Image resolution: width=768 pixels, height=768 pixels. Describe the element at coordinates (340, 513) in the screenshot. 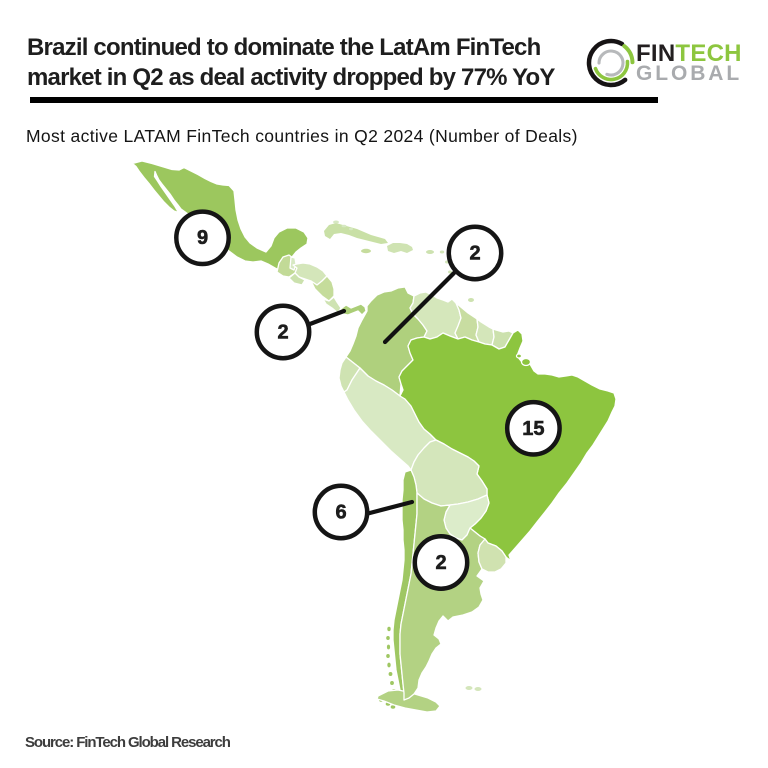

I see `svg-text: 6` at that location.